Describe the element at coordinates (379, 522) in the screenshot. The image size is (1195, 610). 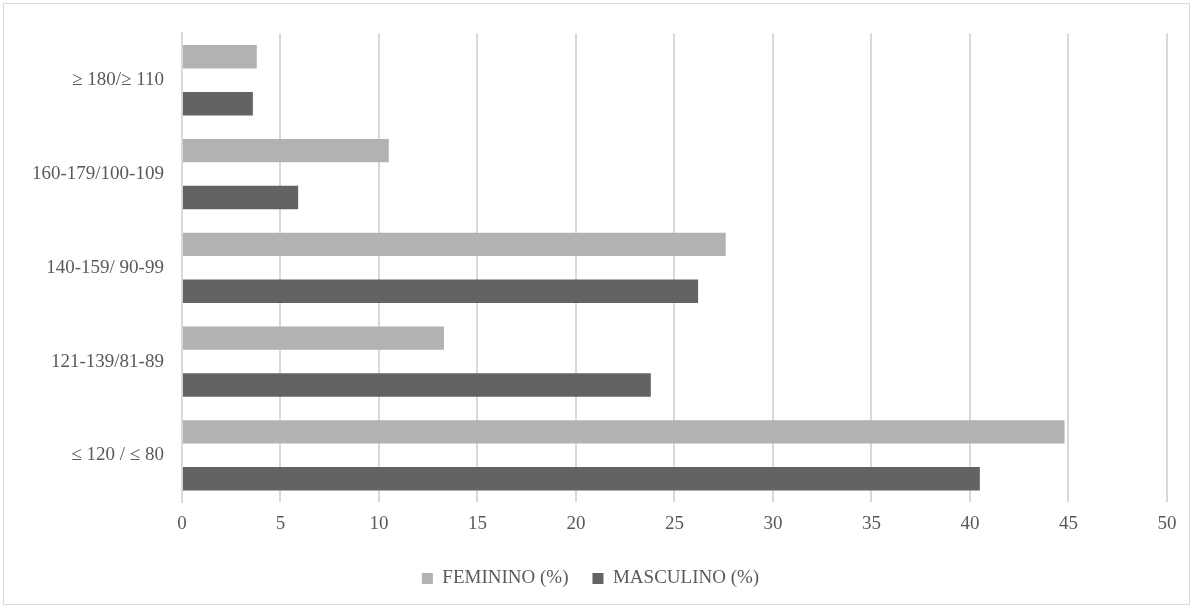
I see `x-tick-label: 10` at that location.